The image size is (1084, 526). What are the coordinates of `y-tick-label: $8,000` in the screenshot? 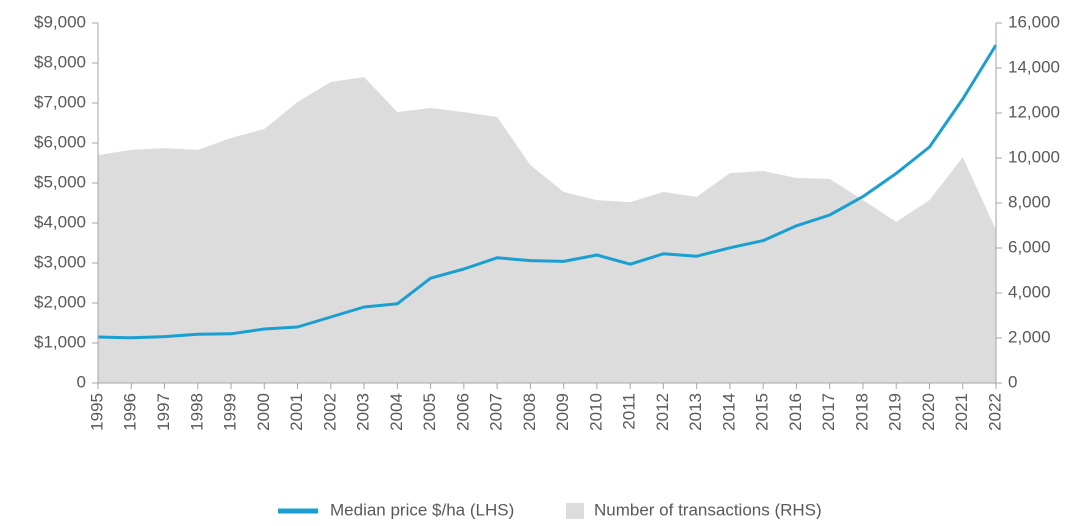 It's located at (60, 61).